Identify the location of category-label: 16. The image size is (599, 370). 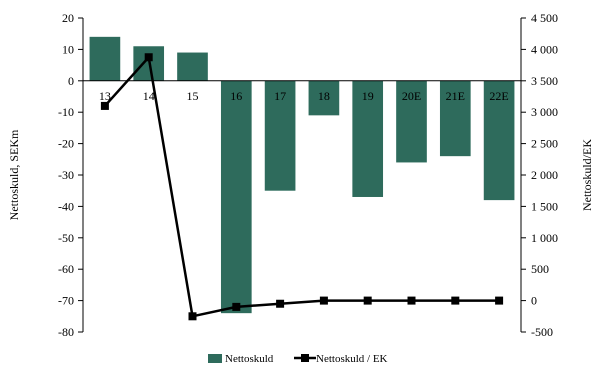
(236, 96).